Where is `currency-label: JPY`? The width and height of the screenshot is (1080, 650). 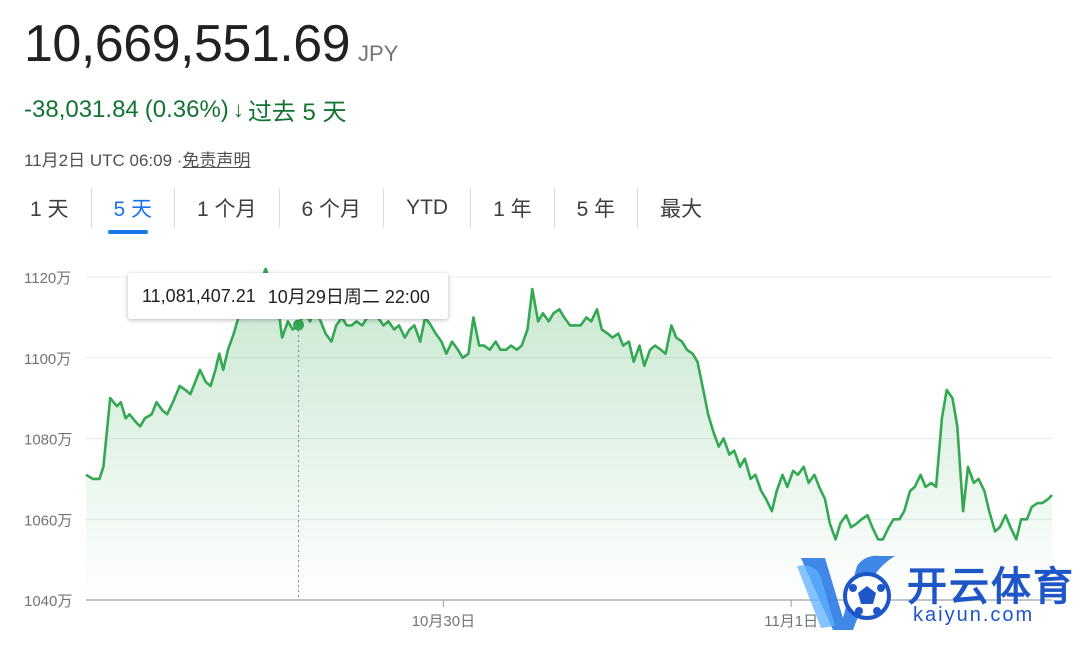
currency-label: JPY is located at coordinates (378, 53).